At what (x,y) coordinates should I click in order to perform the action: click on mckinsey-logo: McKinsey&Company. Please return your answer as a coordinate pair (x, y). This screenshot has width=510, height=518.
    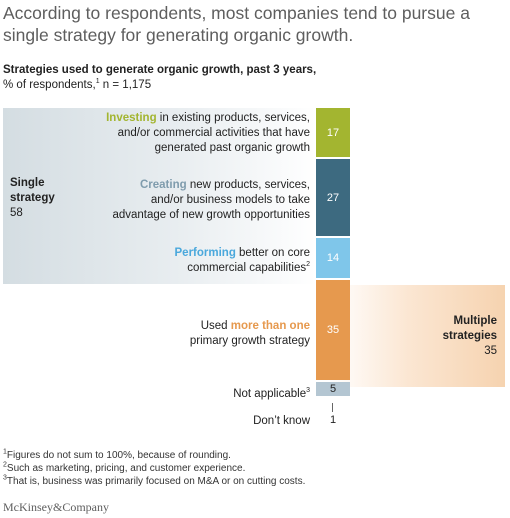
    Looking at the image, I should click on (56, 507).